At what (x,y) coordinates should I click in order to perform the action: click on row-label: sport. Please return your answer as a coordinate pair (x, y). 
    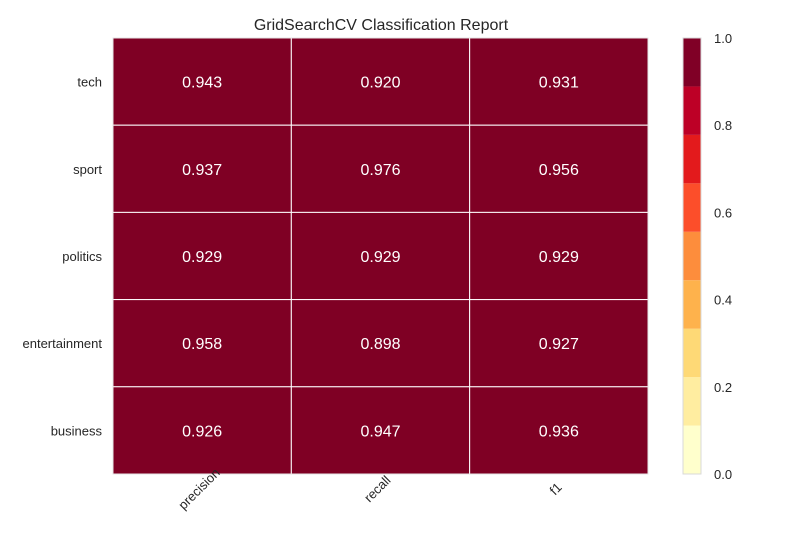
    Looking at the image, I should click on (87, 169).